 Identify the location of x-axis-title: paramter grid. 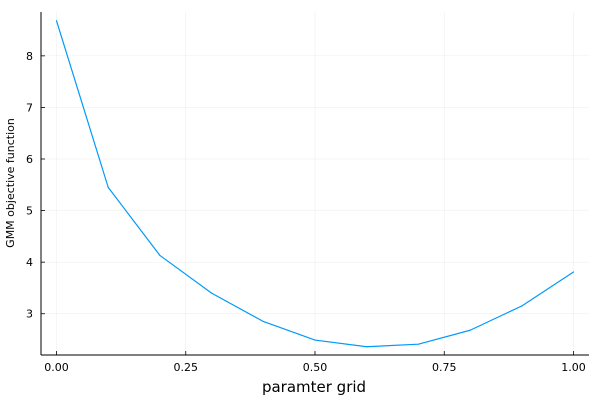
(314, 387).